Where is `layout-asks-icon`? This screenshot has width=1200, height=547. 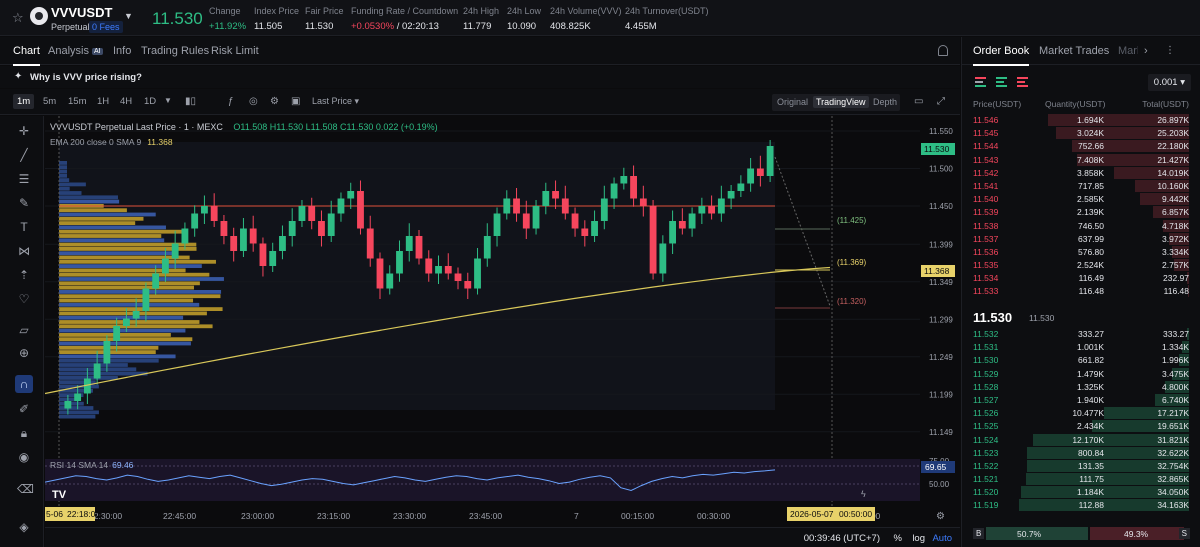 layout-asks-icon is located at coordinates (1022, 82).